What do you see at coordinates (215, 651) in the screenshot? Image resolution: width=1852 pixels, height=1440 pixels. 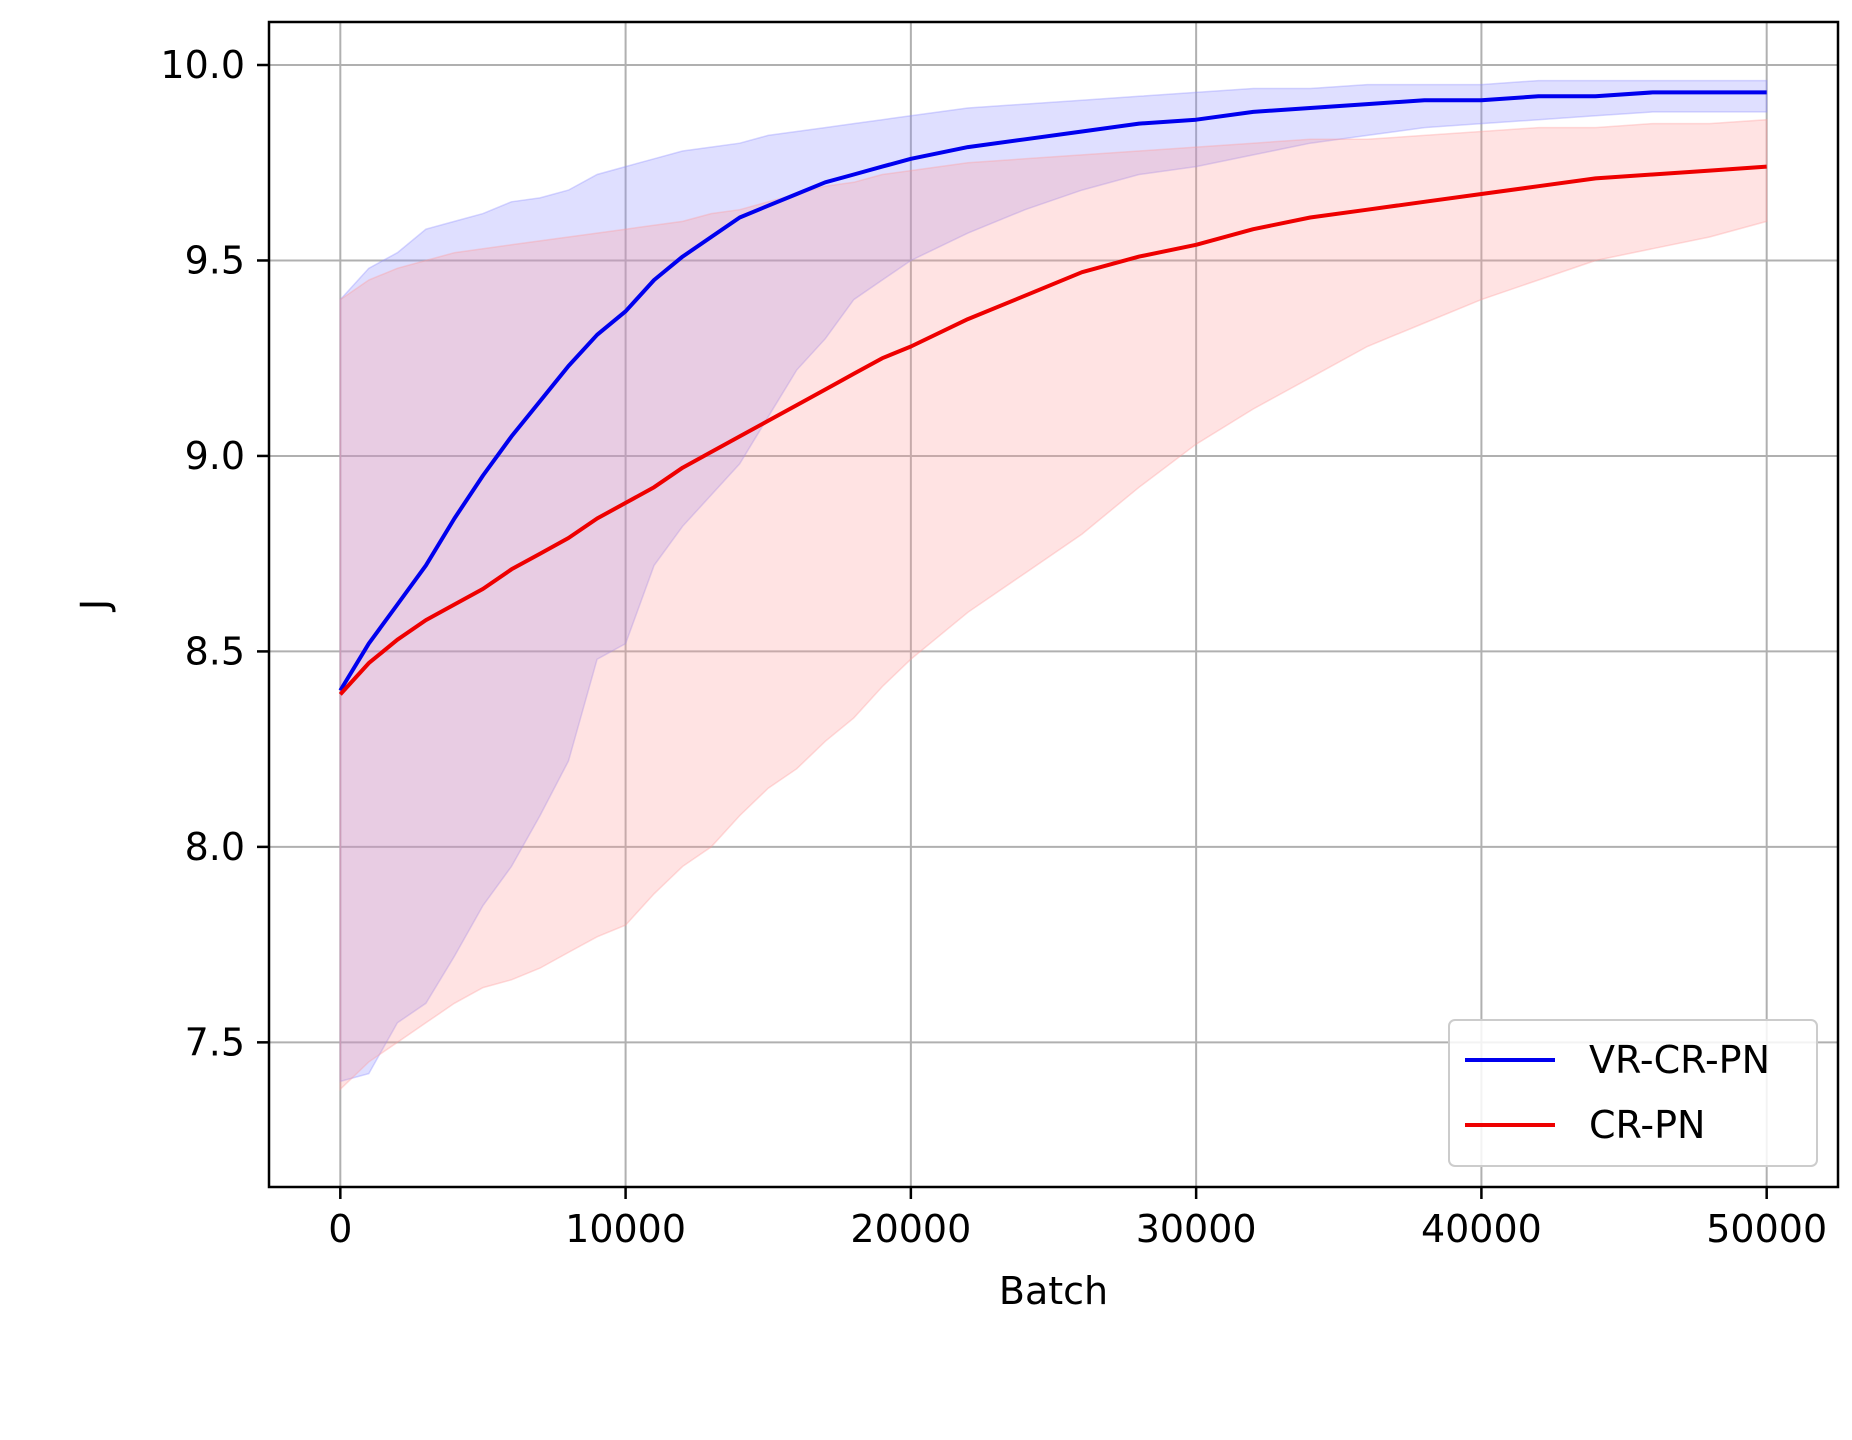 I see `y-tick-label-2: 8.5` at bounding box center [215, 651].